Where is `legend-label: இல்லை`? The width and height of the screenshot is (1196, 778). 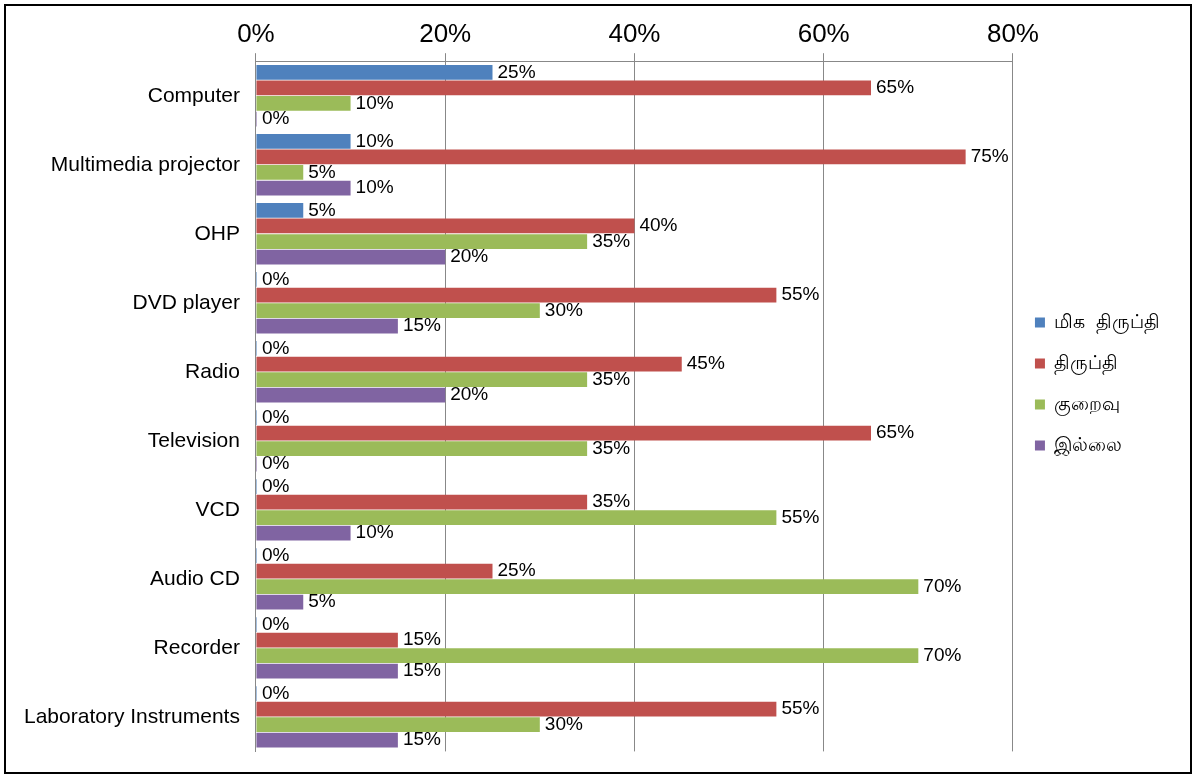
legend-label: இல்லை is located at coordinates (1088, 444).